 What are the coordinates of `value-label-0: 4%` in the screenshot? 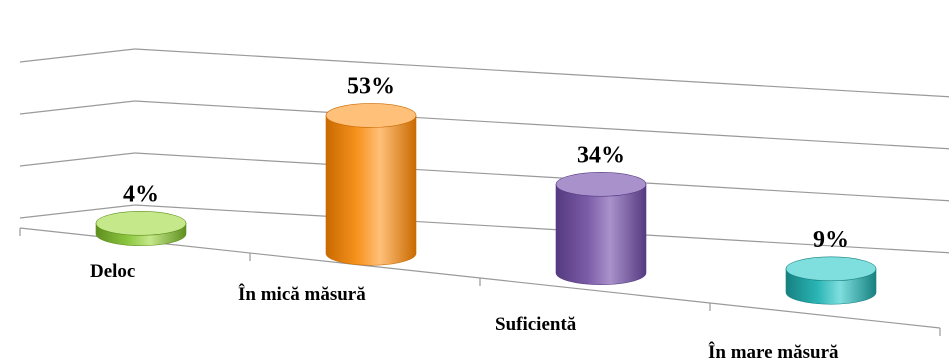 It's located at (141, 194).